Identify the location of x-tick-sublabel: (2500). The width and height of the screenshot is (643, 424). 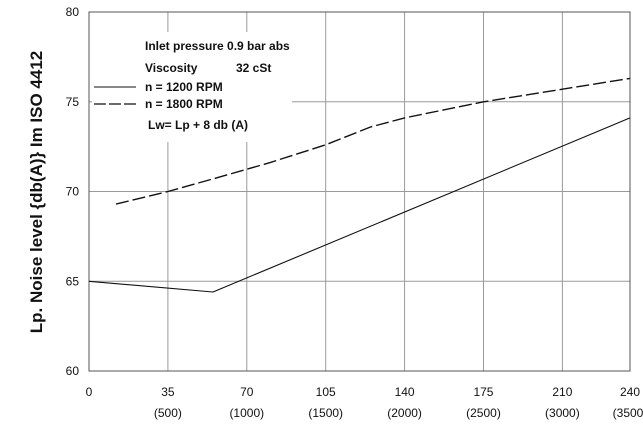
(483, 413).